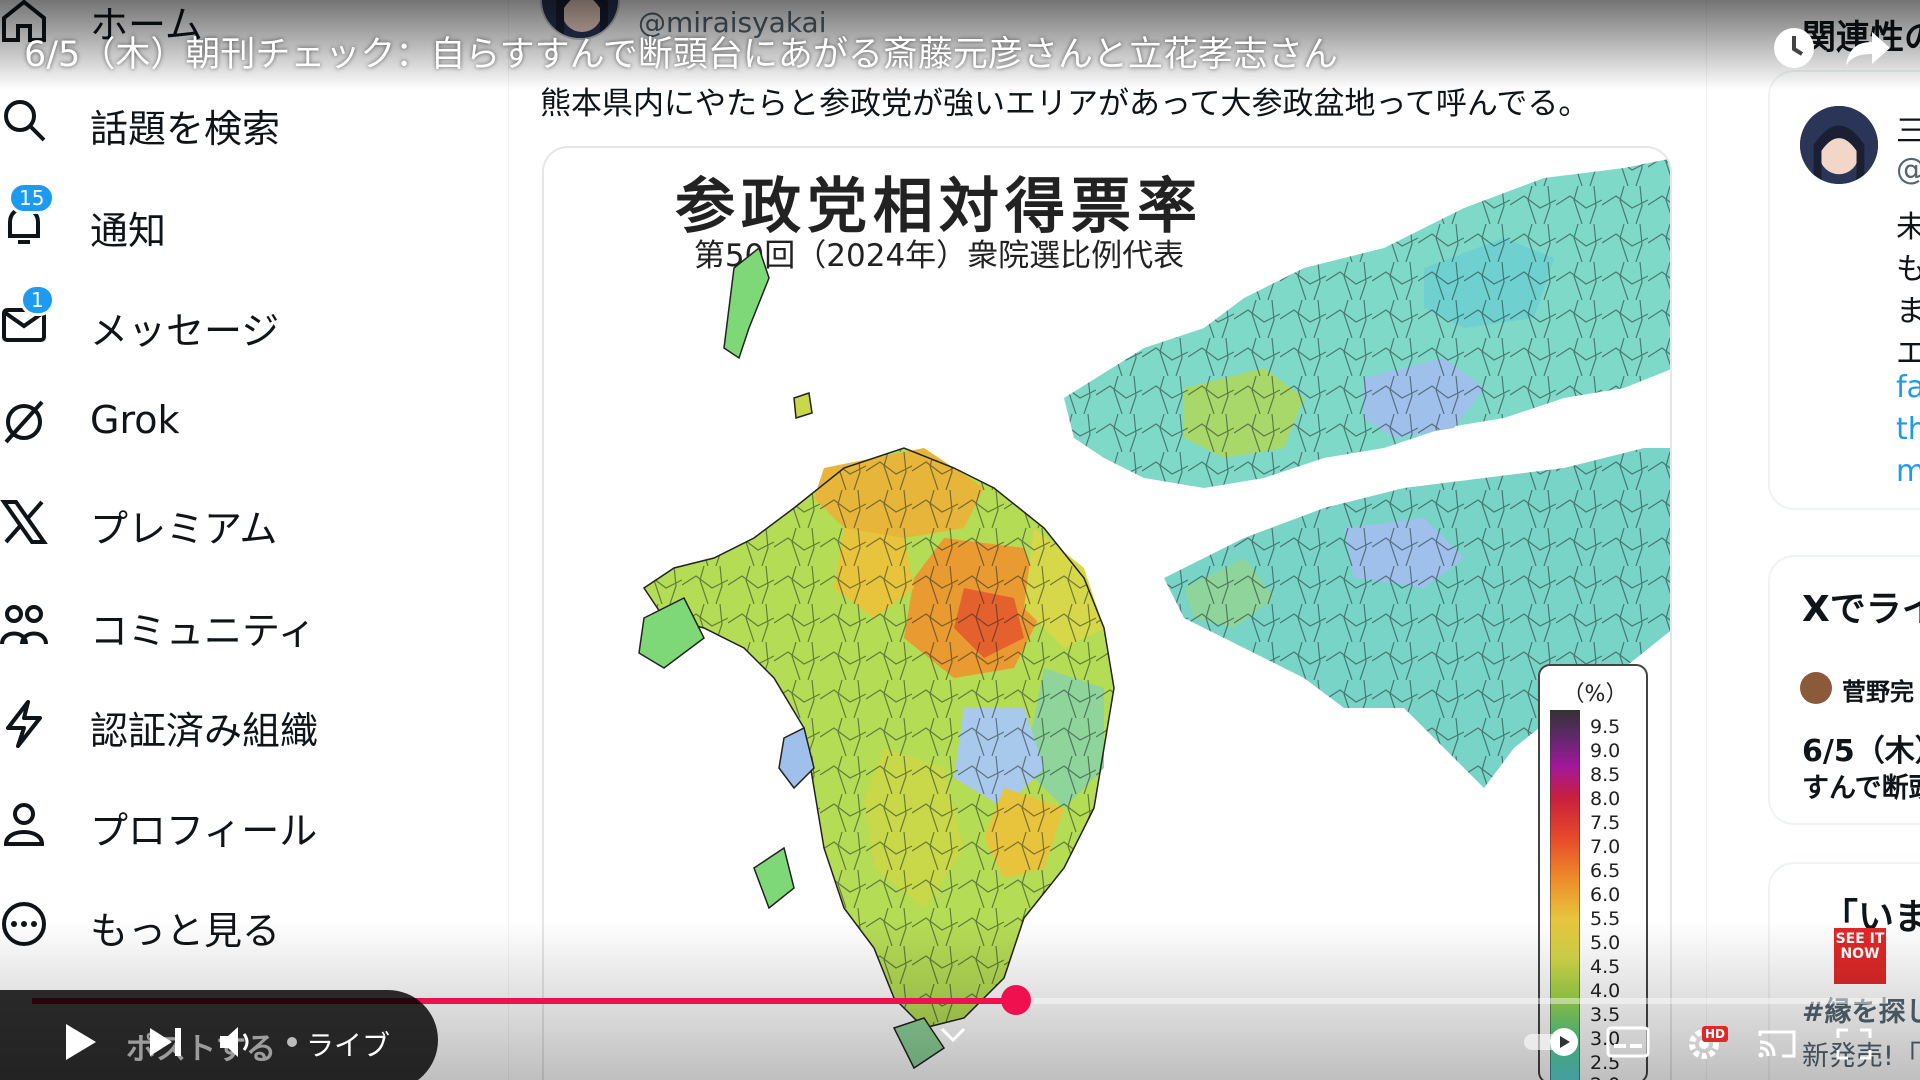 This screenshot has height=1080, width=1920. I want to click on related-user-avatar, so click(1839, 145).